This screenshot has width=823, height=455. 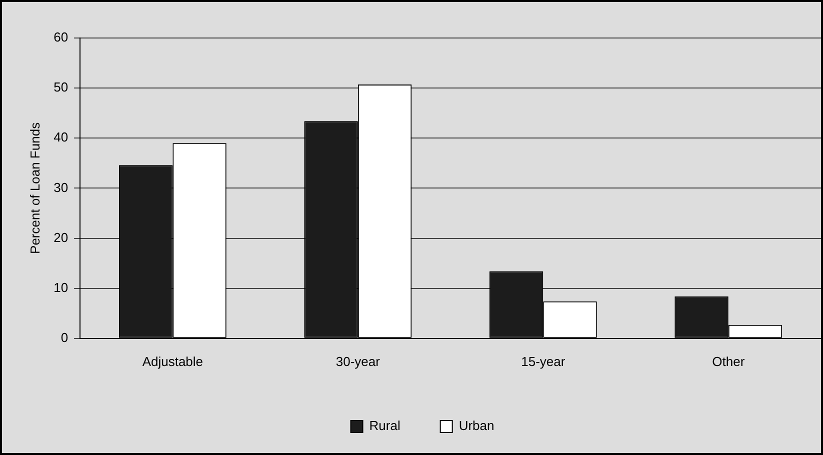 What do you see at coordinates (61, 237) in the screenshot?
I see `y-tick-label: 20` at bounding box center [61, 237].